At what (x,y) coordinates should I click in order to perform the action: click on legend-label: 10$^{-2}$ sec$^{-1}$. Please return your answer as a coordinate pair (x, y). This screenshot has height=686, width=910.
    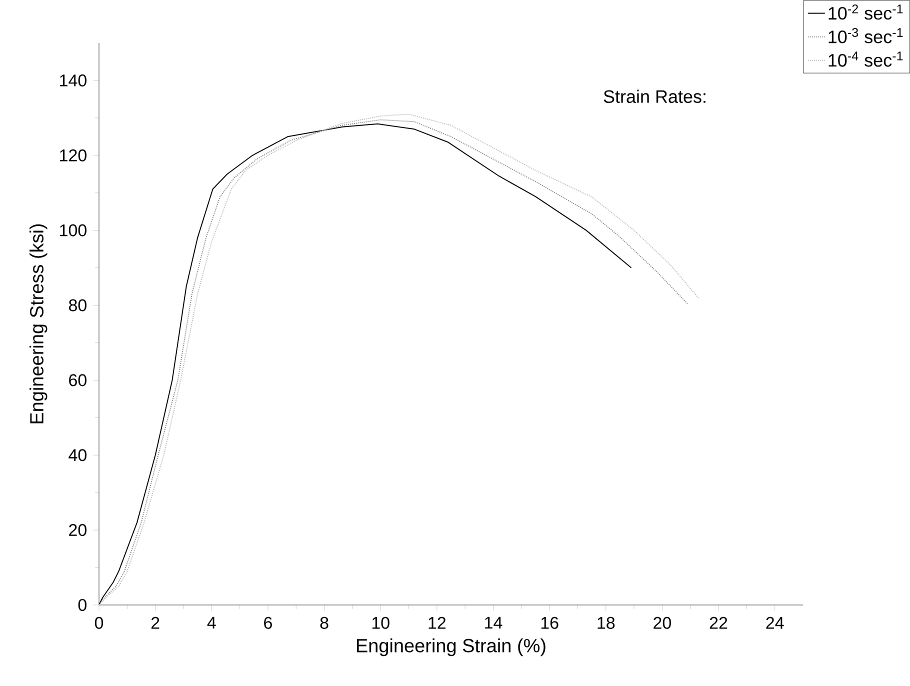
    Looking at the image, I should click on (865, 12).